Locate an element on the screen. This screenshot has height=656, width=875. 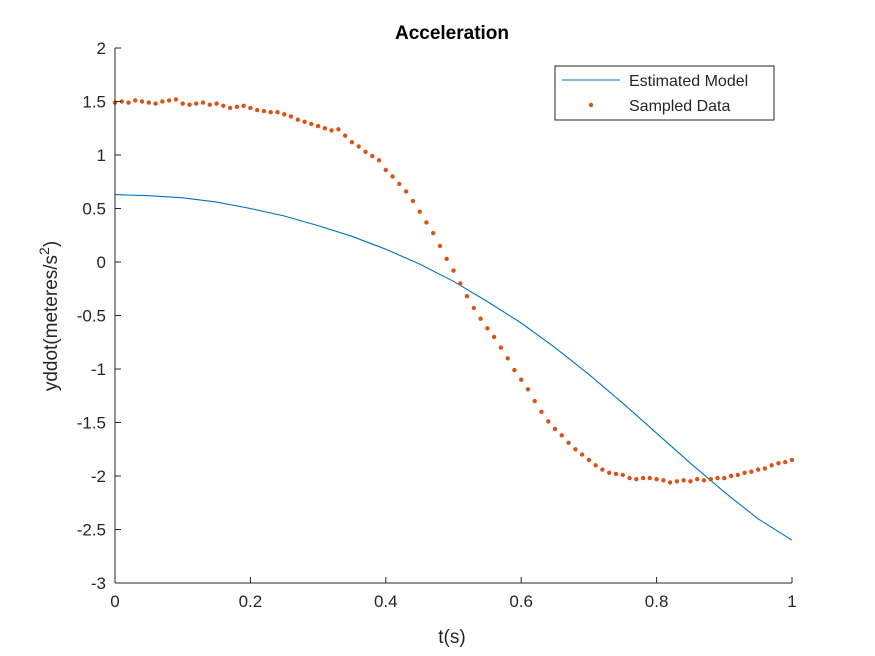
y-tick-label: -0.5 is located at coordinates (91, 316).